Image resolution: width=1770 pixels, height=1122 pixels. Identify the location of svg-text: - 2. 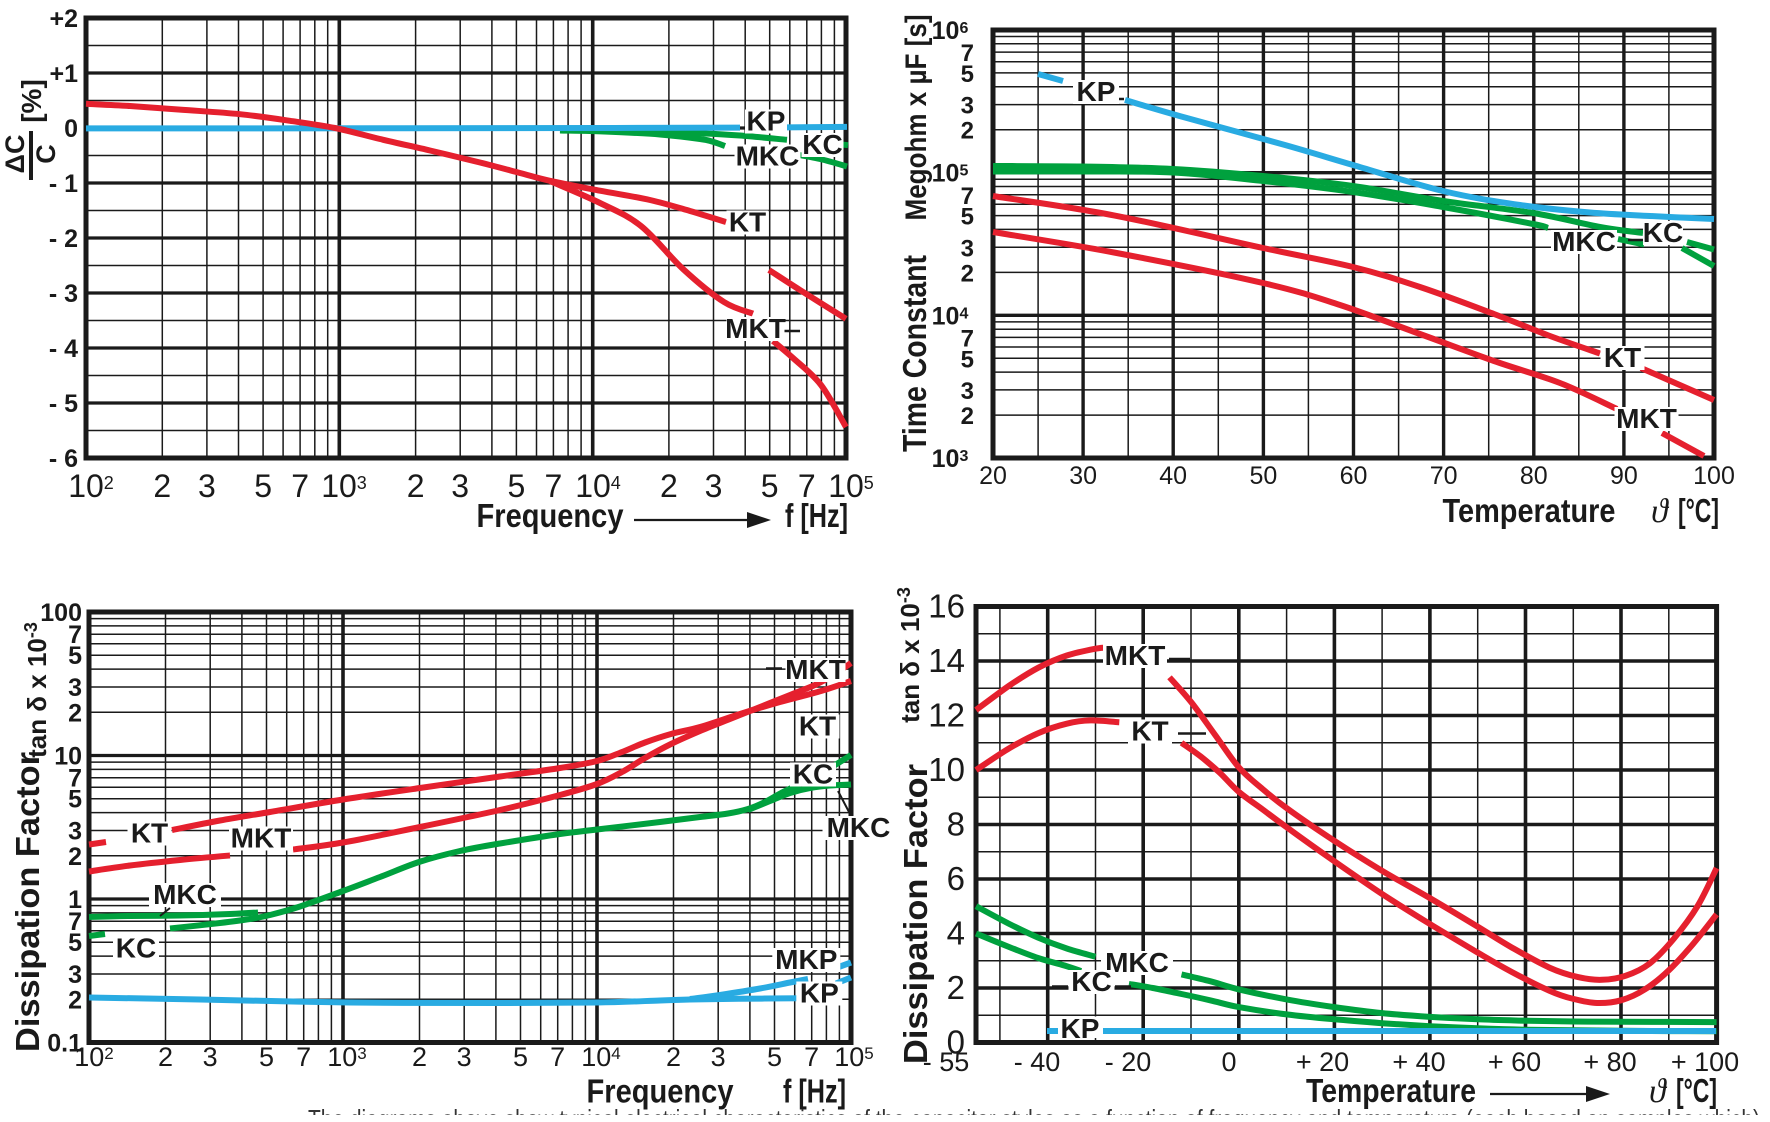
(63, 239).